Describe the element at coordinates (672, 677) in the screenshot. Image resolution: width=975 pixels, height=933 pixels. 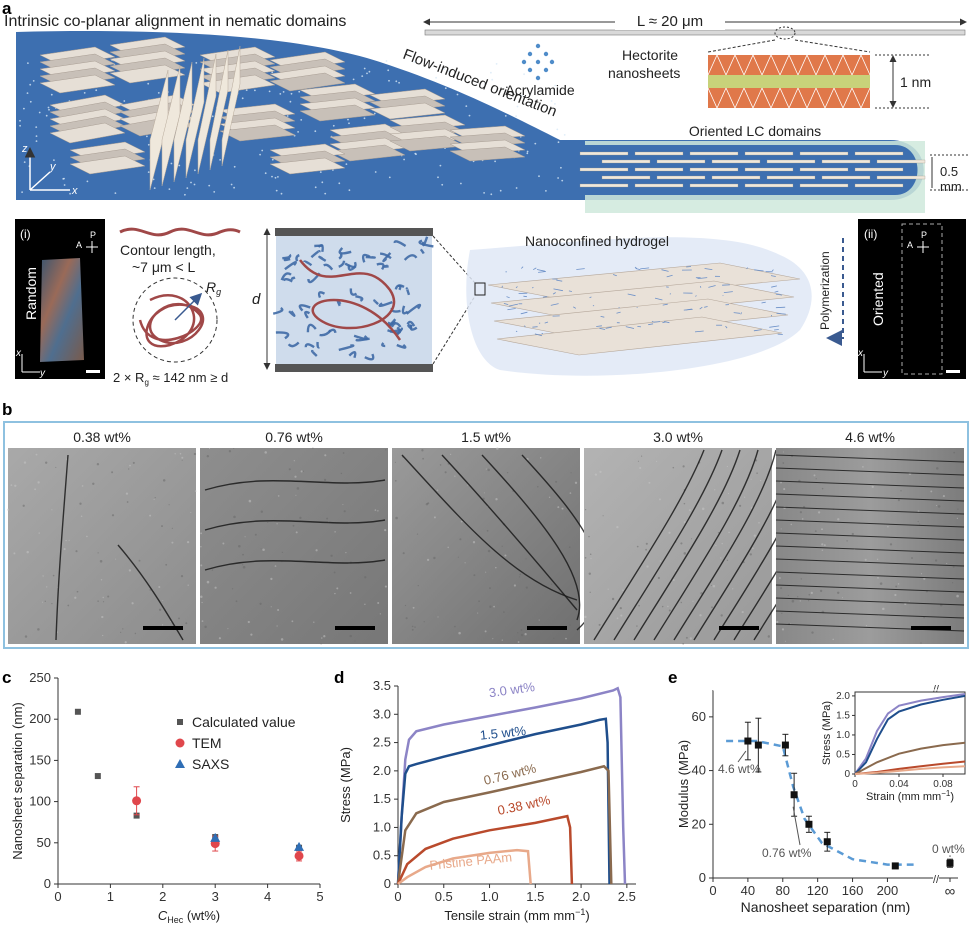
I see `panel-e-letter: e` at that location.